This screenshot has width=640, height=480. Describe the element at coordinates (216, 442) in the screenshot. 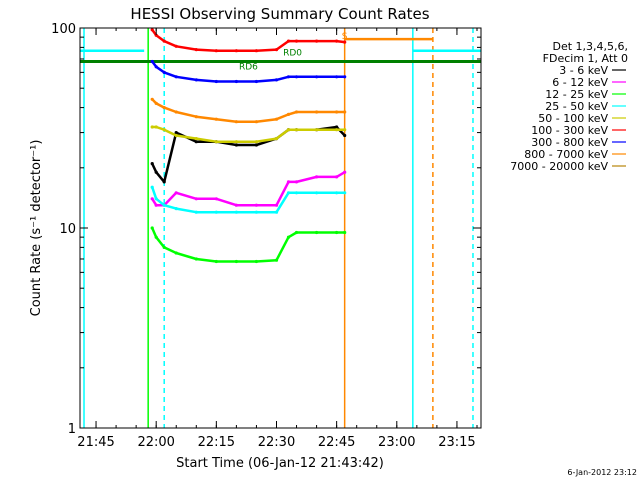

I see `x-tick-label-2: 22:15` at that location.